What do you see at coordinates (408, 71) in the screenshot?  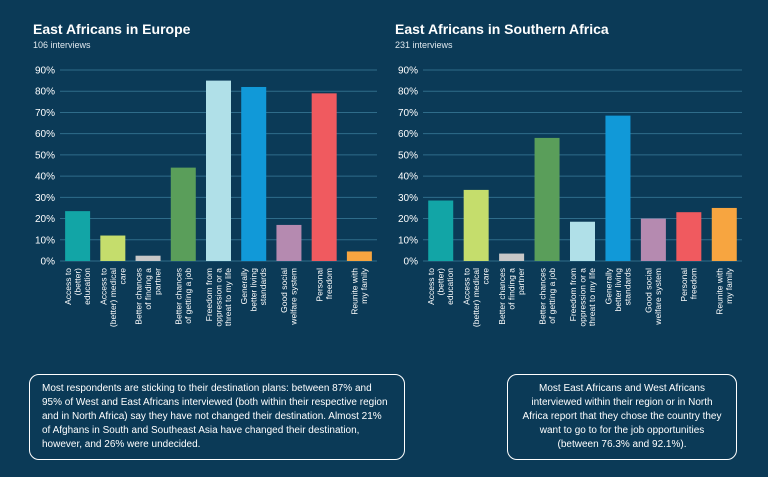 I see `y-tick-label-southern-africa: 90%` at bounding box center [408, 71].